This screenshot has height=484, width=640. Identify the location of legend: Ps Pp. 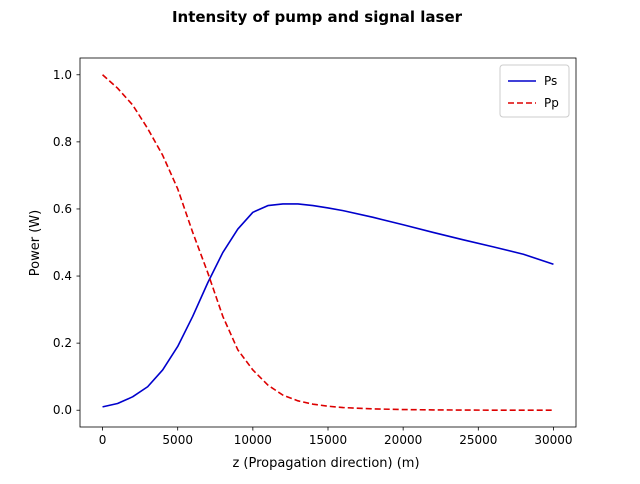
(534, 91).